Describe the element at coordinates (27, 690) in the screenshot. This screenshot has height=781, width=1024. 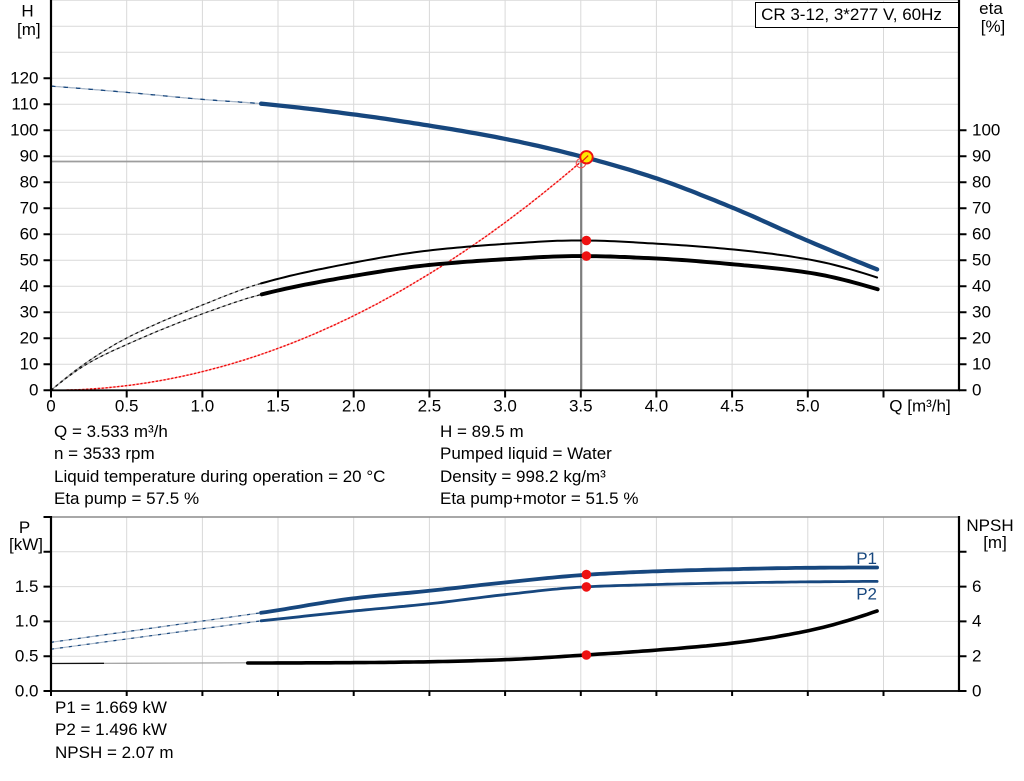
I see `svg-text: 0.0` at that location.